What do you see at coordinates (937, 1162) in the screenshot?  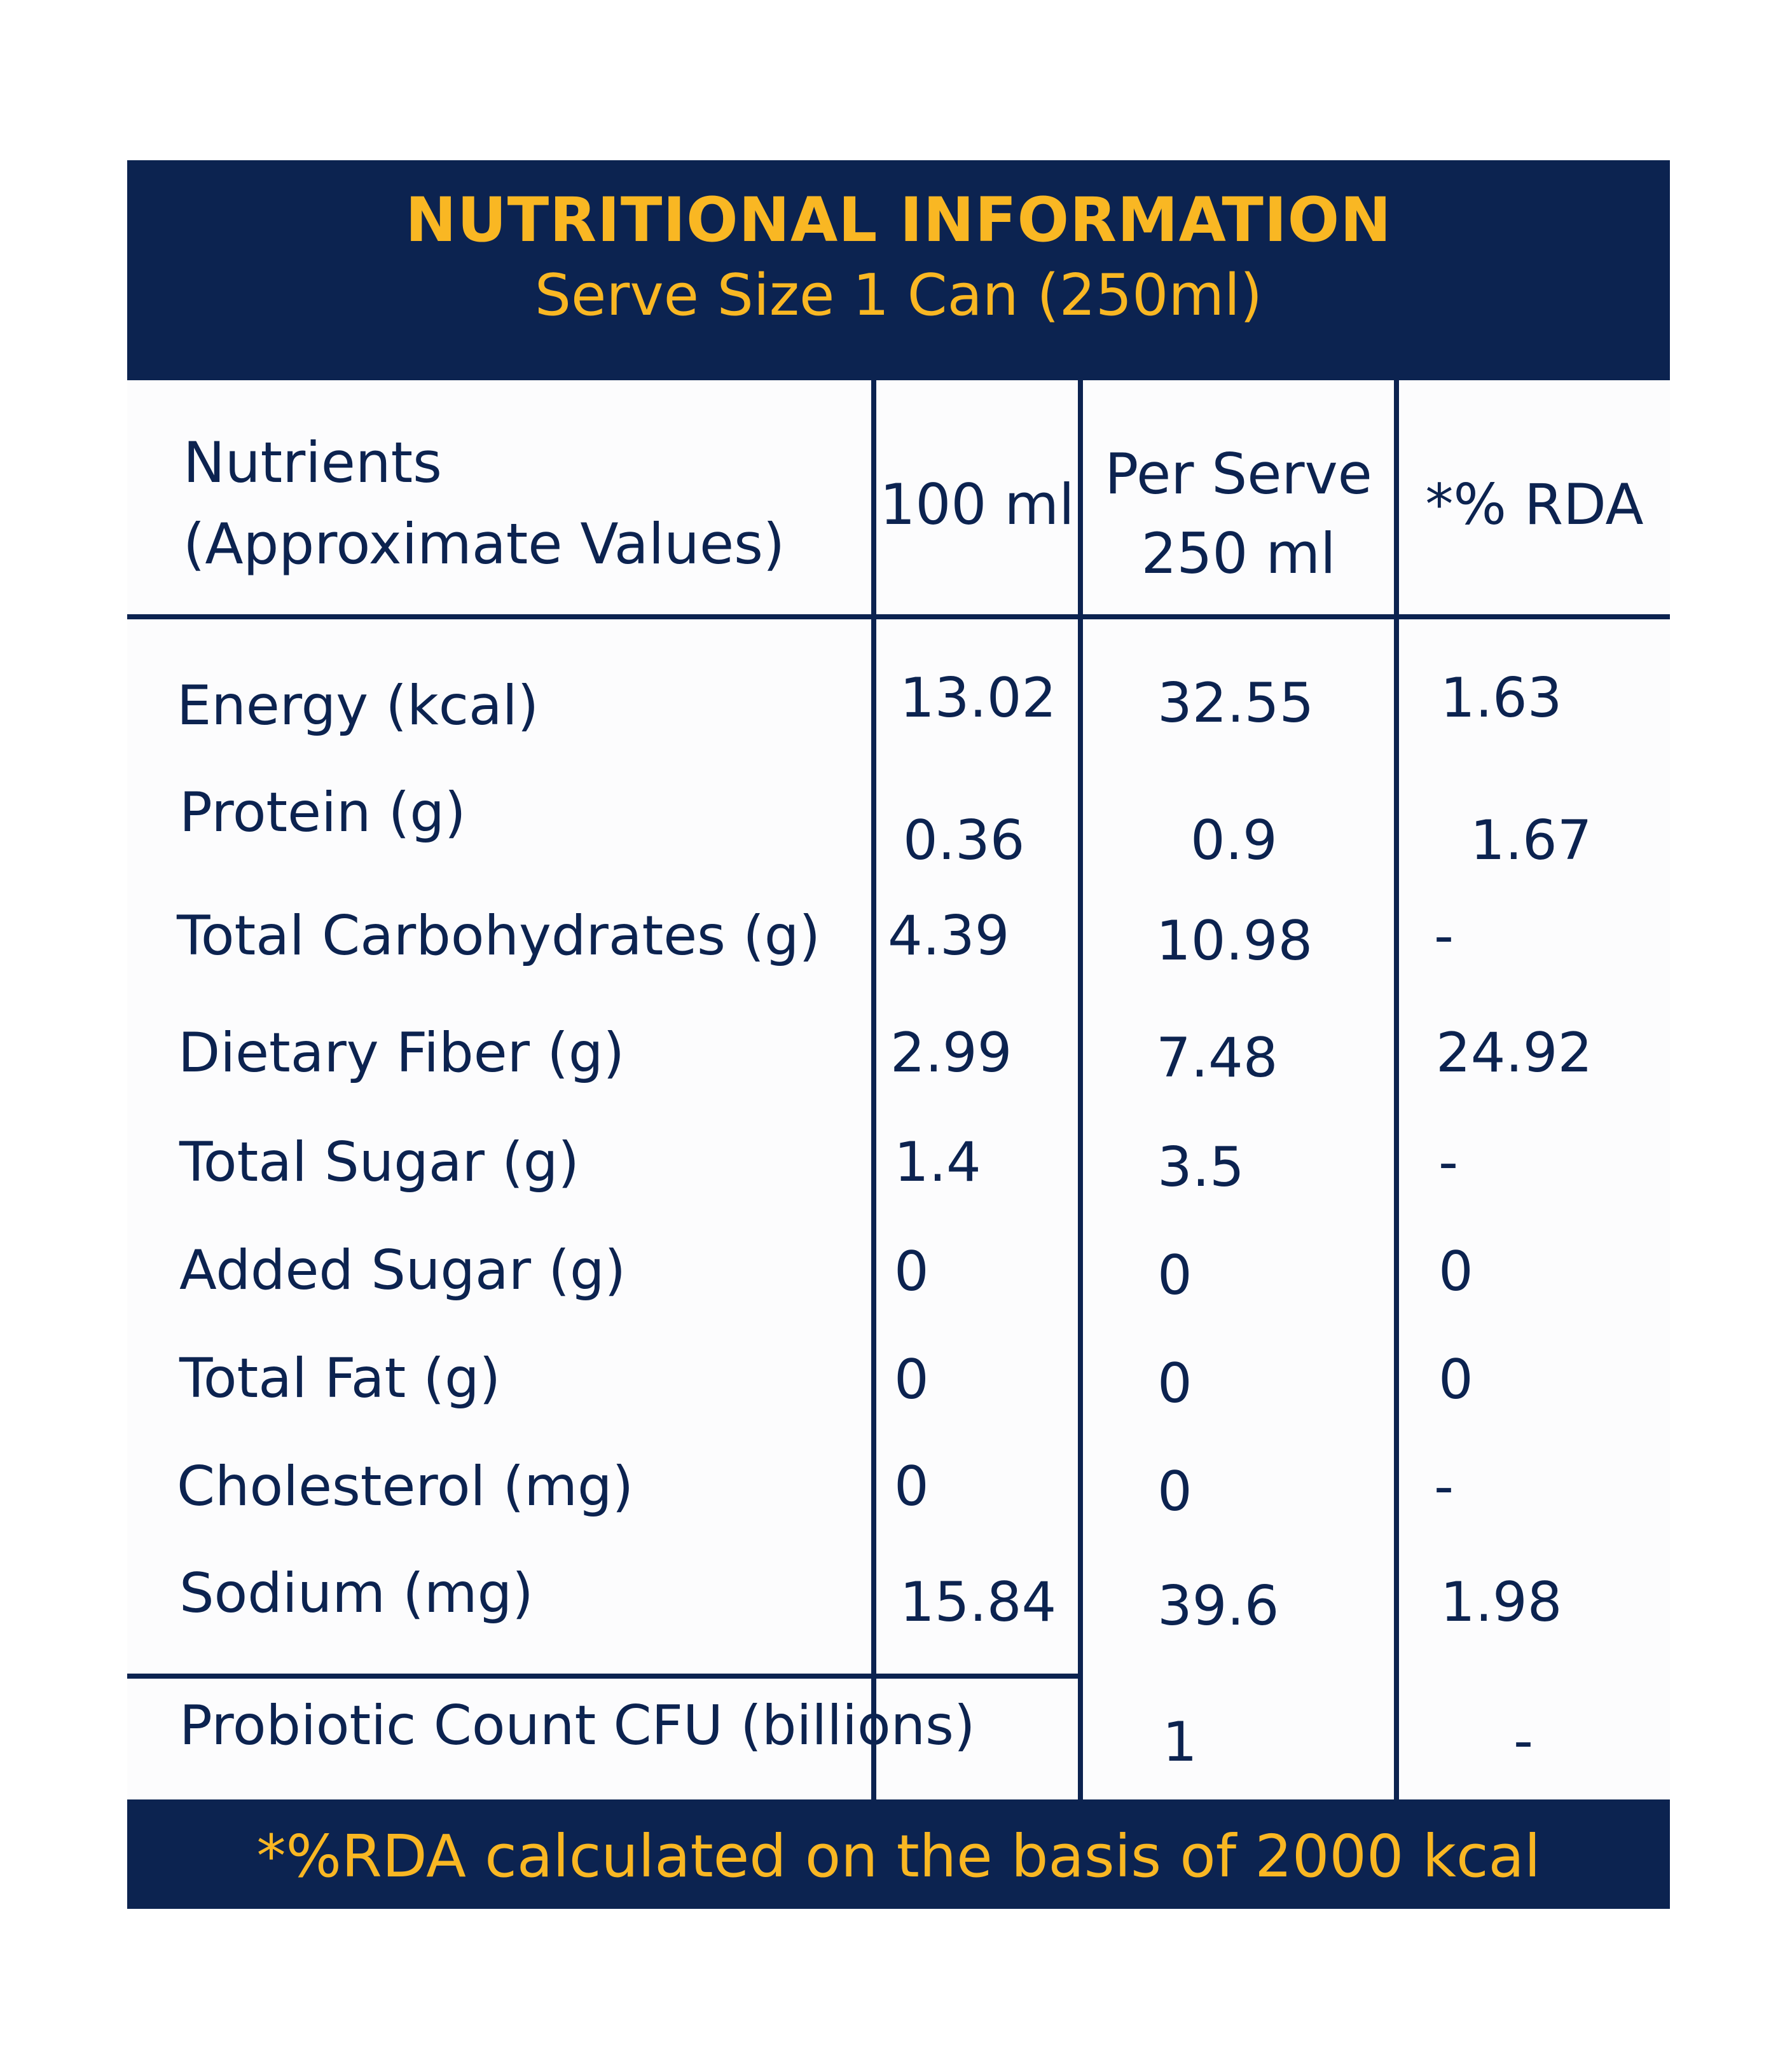 I see `value-per-100ml: 1.4` at bounding box center [937, 1162].